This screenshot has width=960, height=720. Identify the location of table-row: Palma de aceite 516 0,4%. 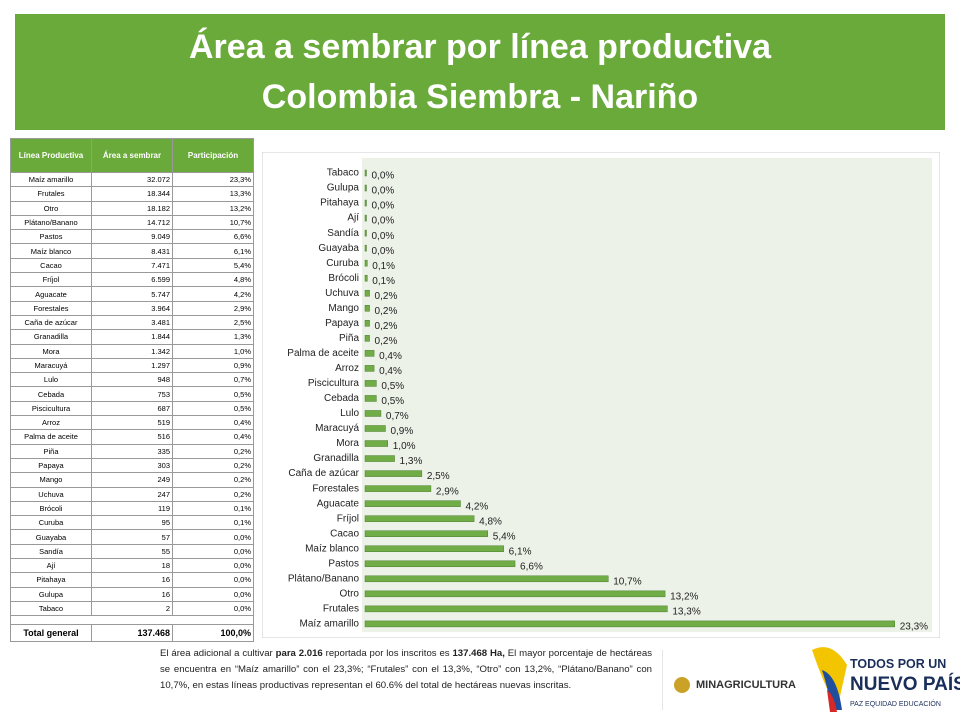
(132, 437).